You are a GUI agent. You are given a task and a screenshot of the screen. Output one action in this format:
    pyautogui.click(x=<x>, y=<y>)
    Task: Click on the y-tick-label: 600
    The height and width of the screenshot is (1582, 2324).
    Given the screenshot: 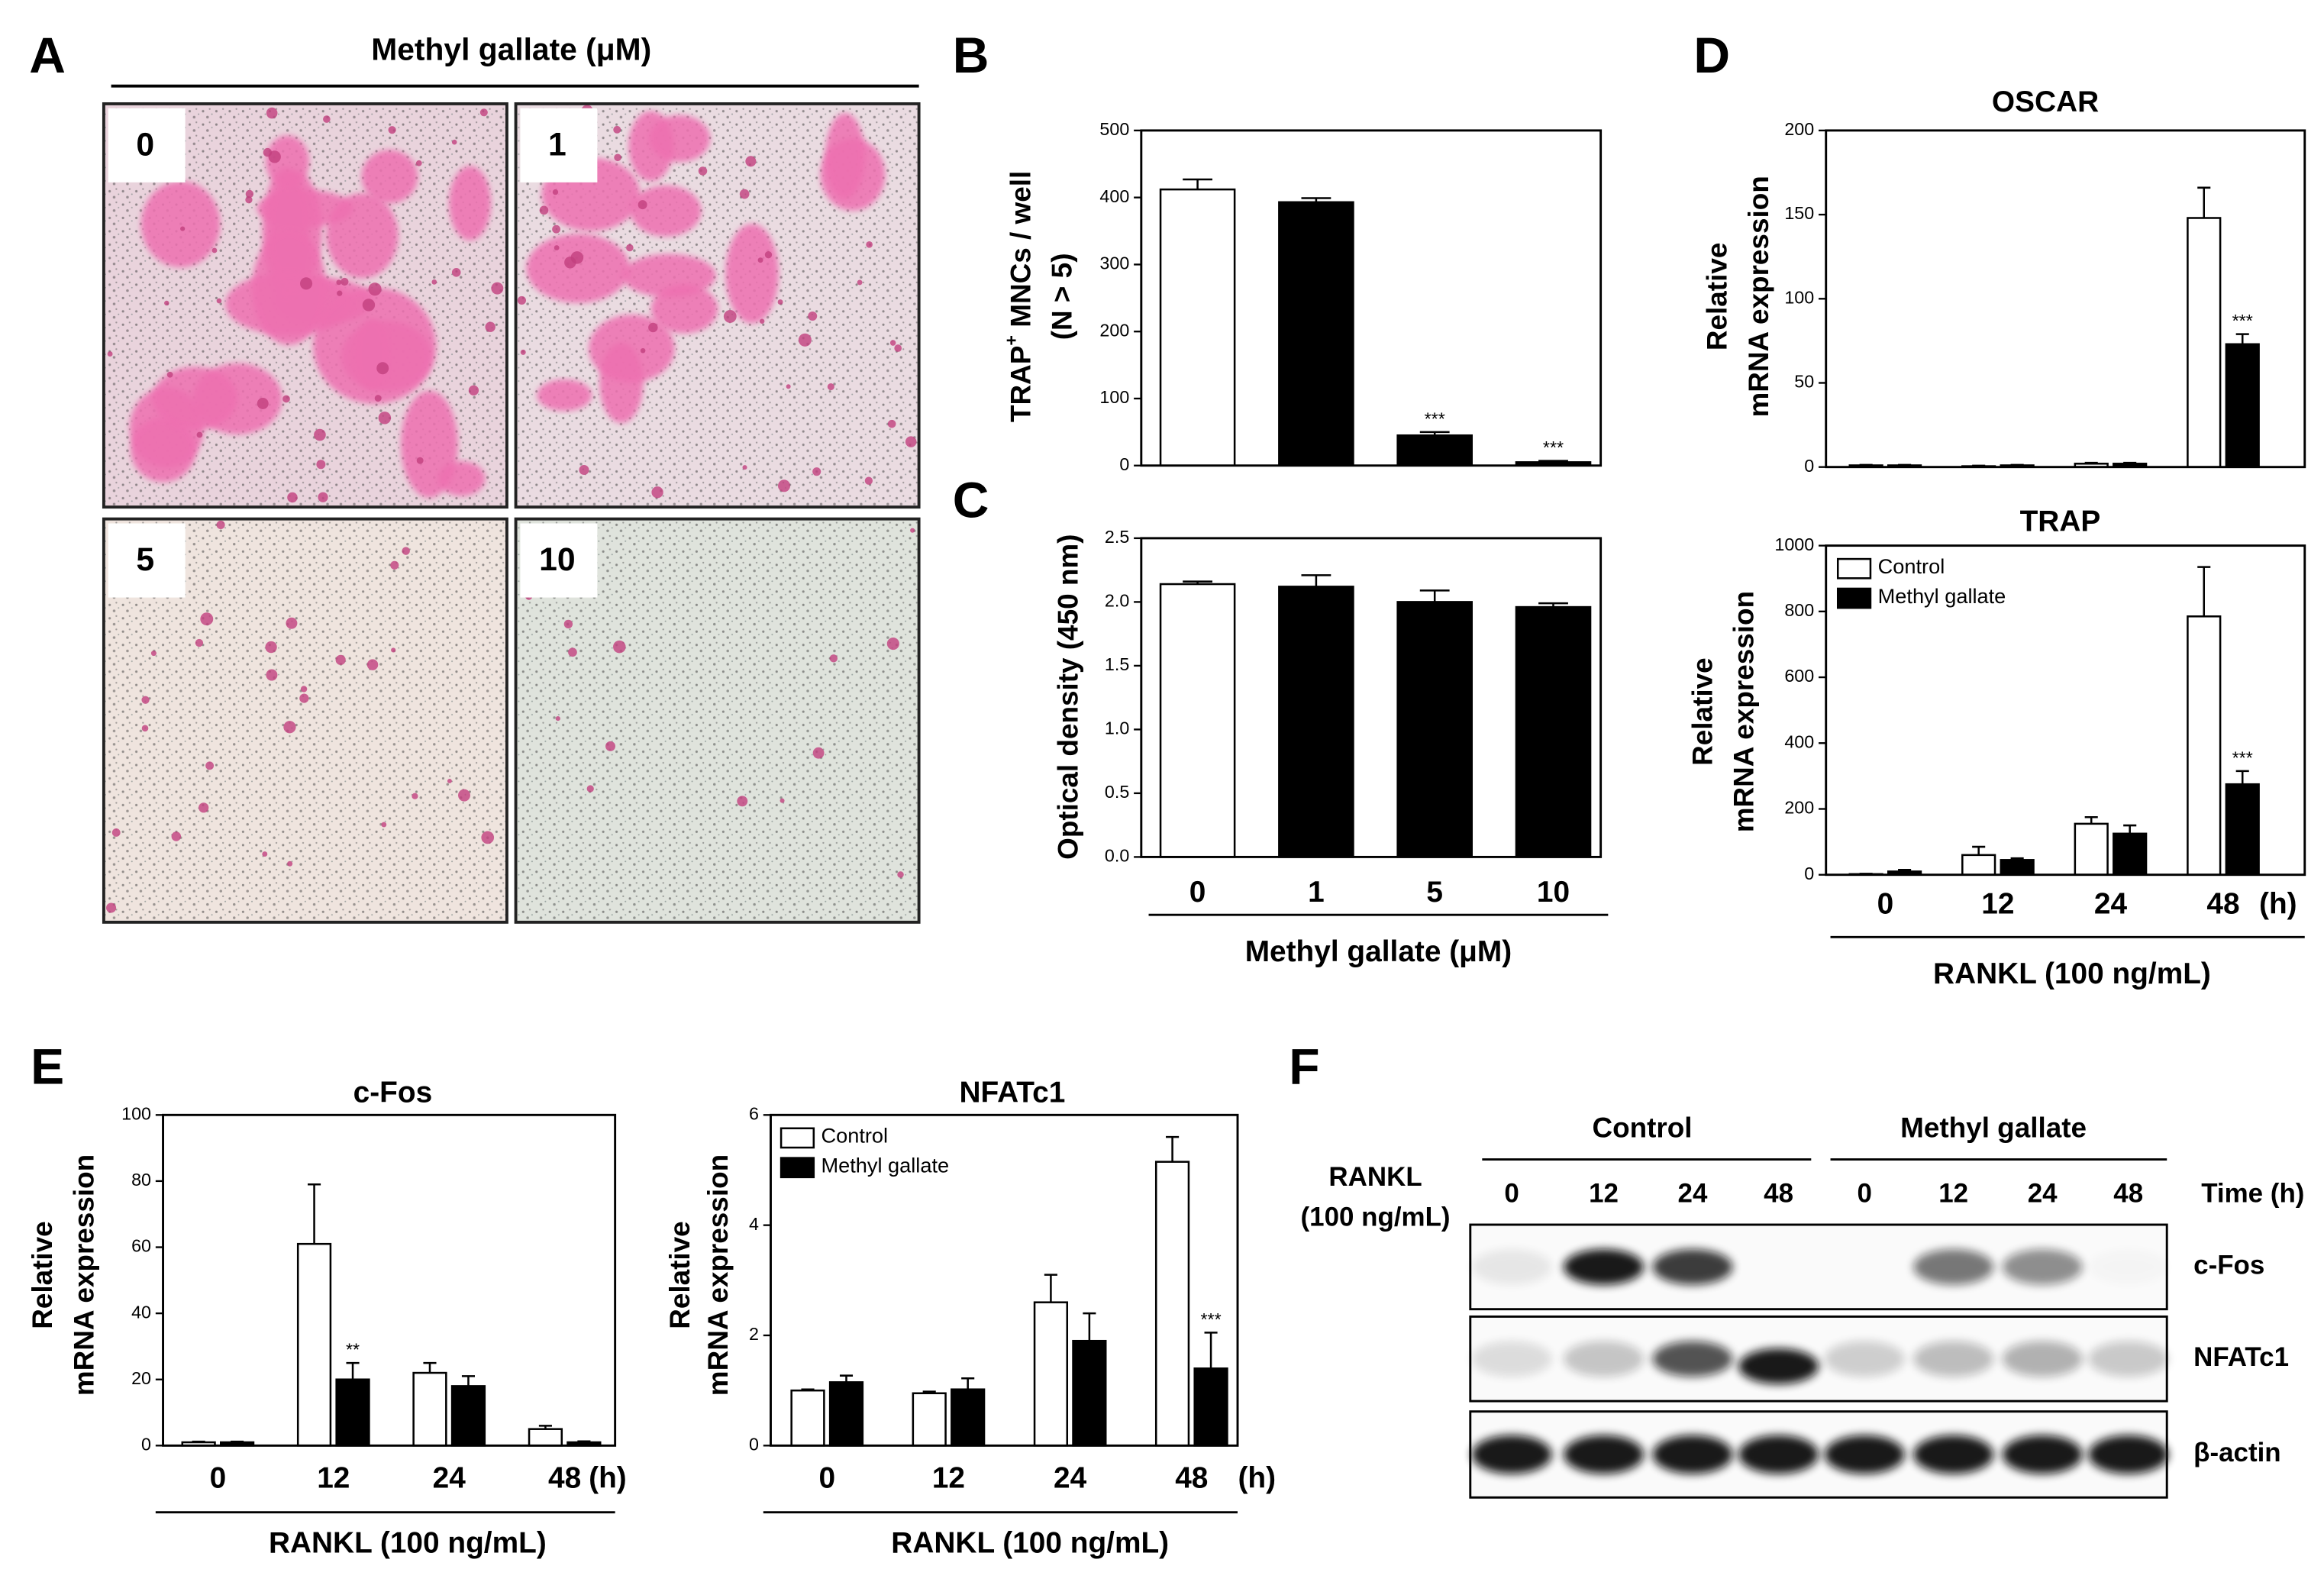 What is the action you would take?
    pyautogui.click(x=1799, y=676)
    